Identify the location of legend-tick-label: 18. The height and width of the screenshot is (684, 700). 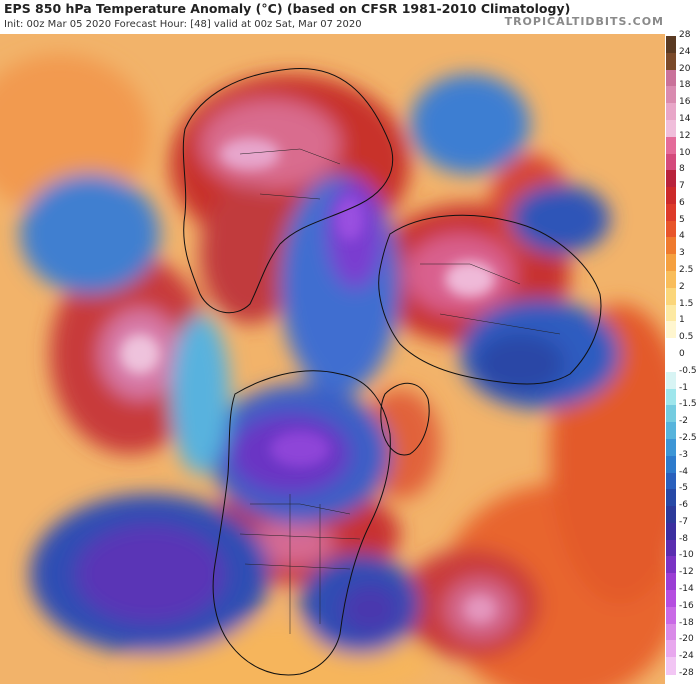
(685, 85).